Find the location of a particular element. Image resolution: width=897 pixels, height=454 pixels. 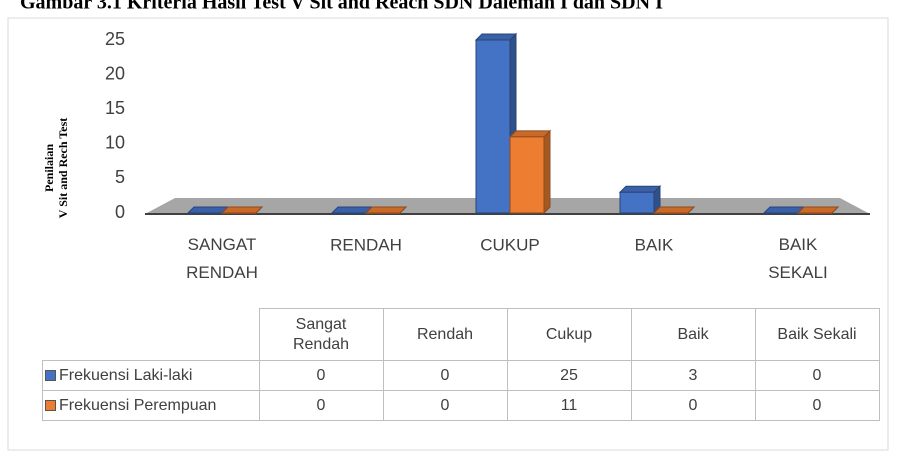

bar-side is located at coordinates (547, 172).